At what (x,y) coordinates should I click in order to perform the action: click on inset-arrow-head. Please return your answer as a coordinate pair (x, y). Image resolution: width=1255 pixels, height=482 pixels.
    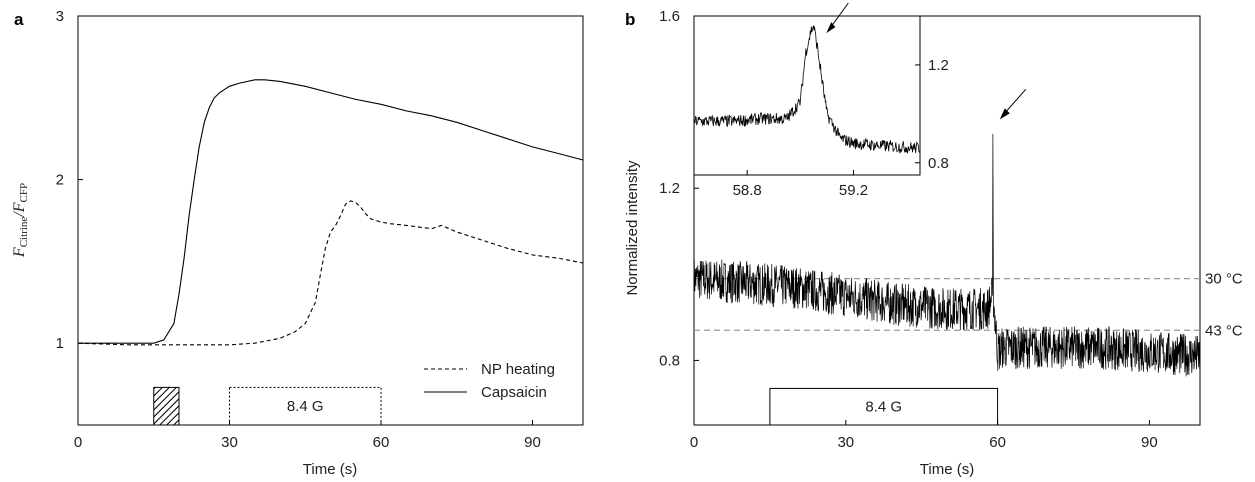
    Looking at the image, I should click on (831, 28).